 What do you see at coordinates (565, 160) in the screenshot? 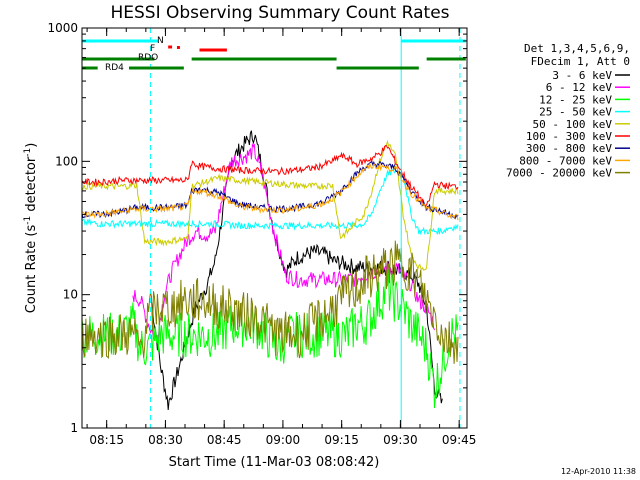
I see `legend-entry-label: 800 - 7000 keV` at bounding box center [565, 160].